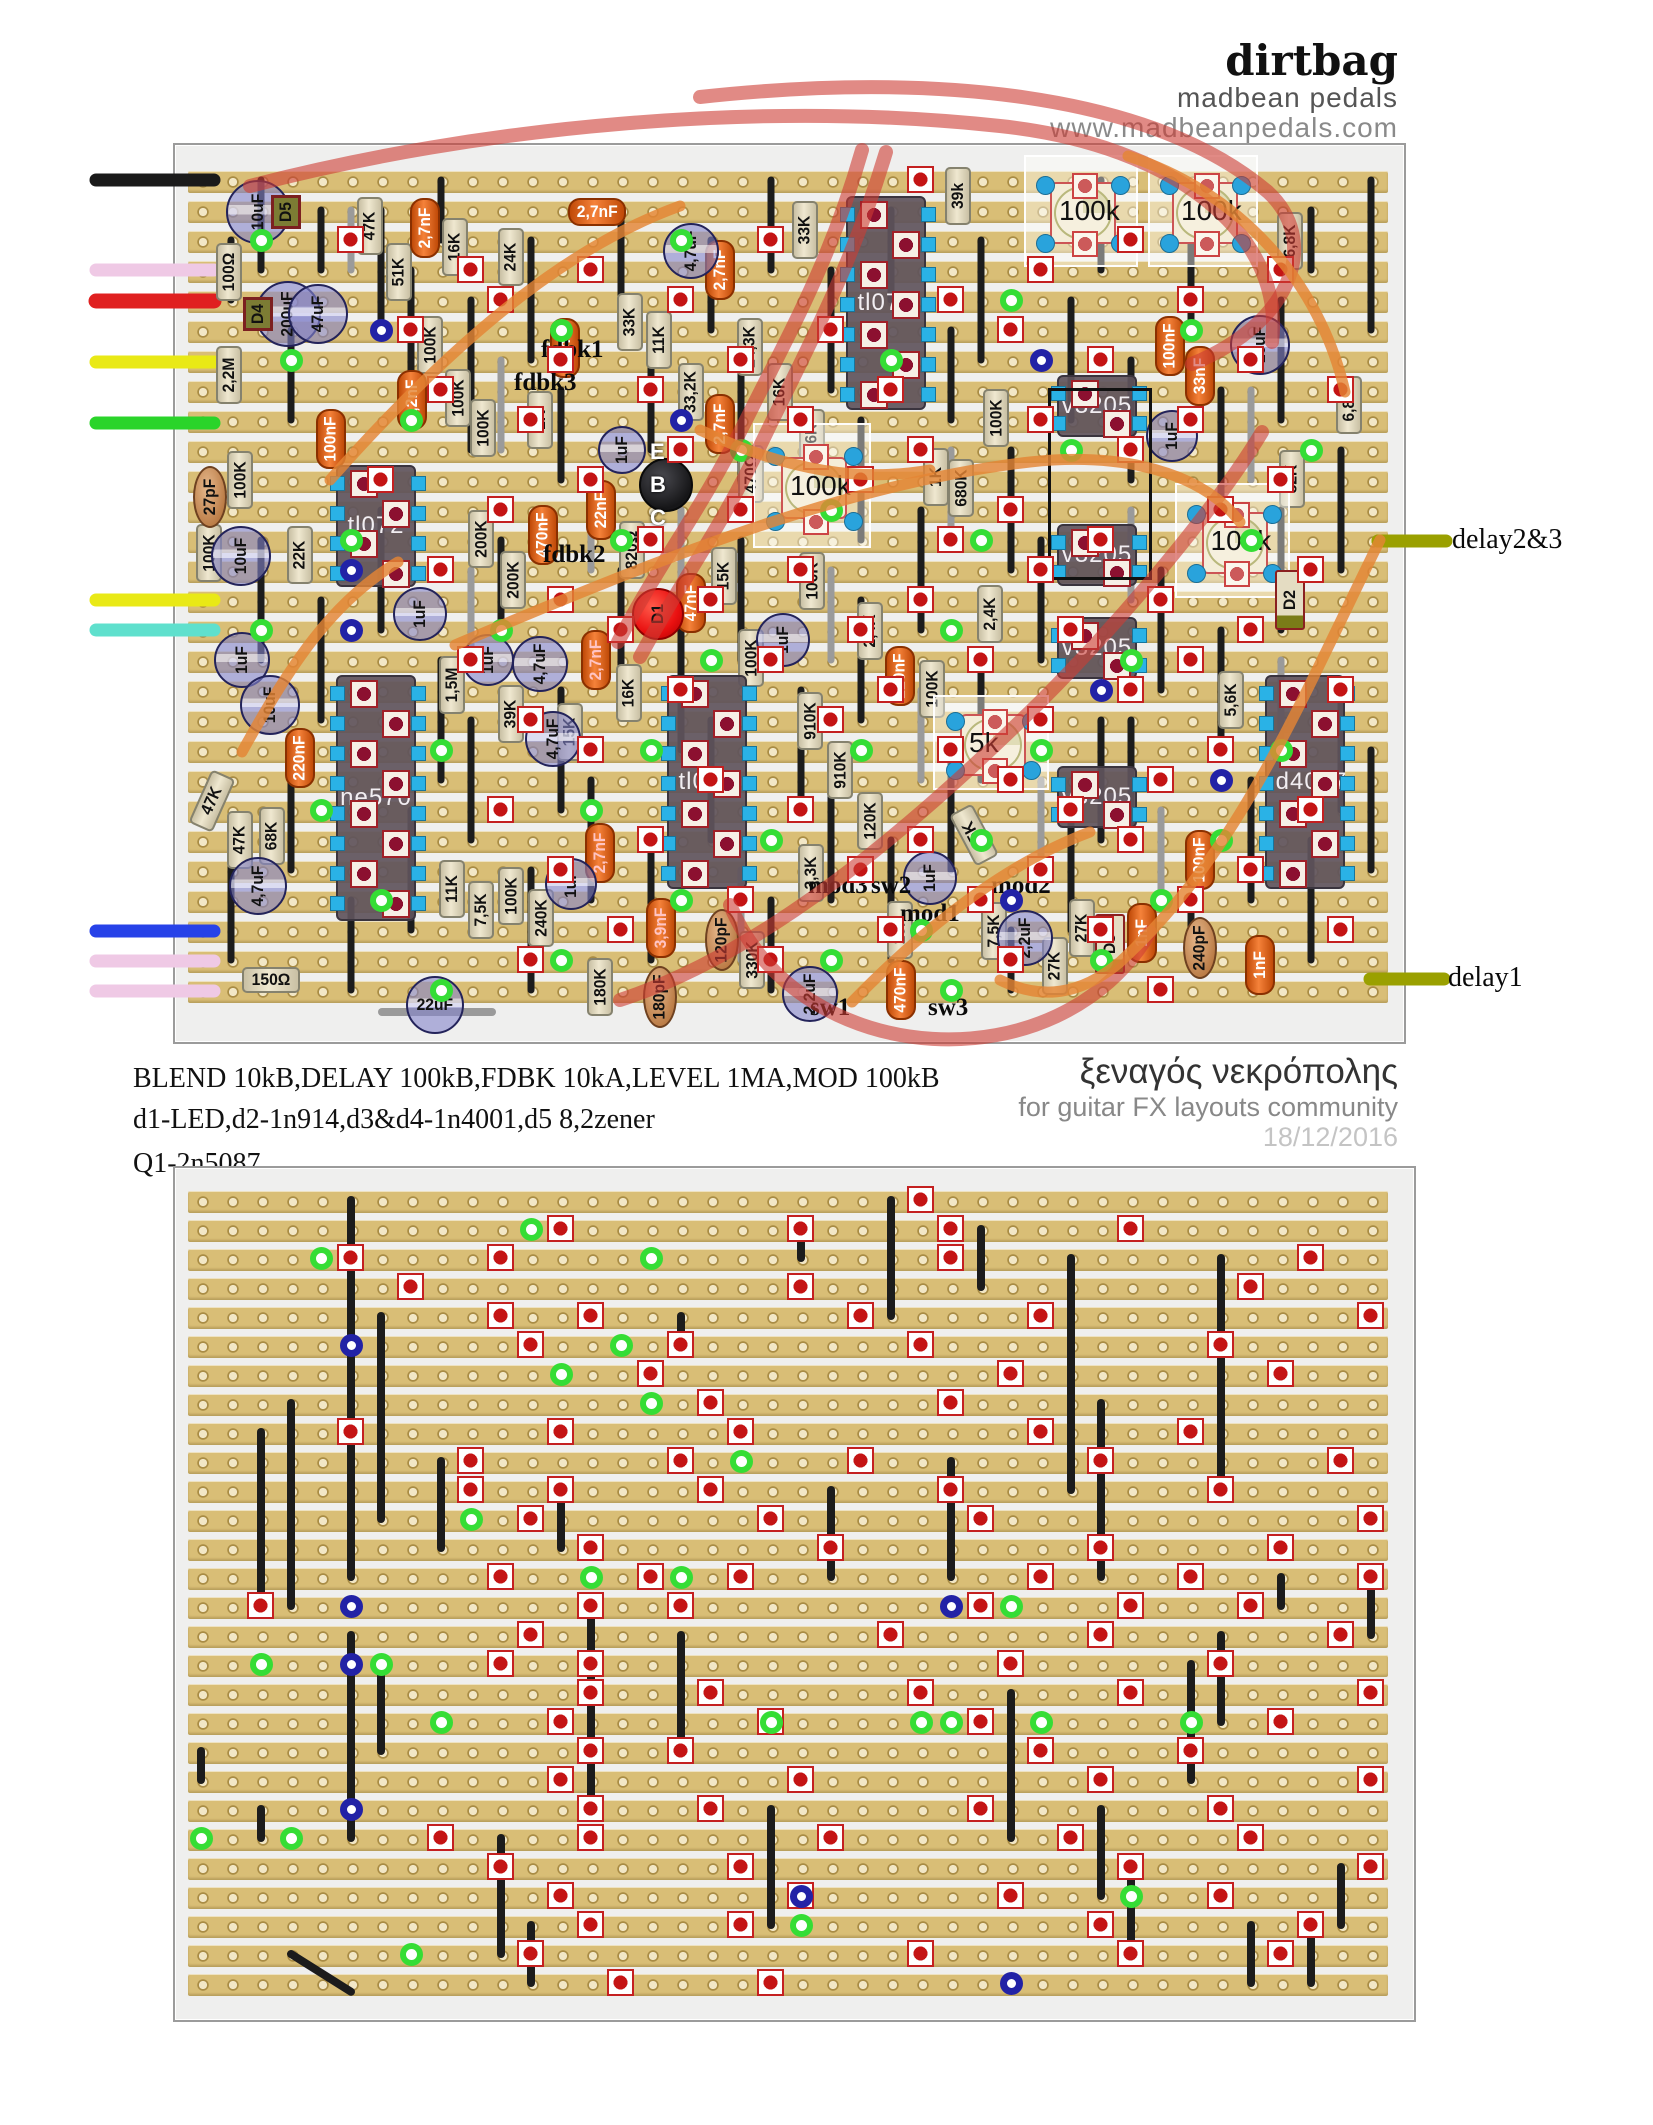 Image resolution: width=1653 pixels, height=2125 pixels. Describe the element at coordinates (1208, 1107) in the screenshot. I see `community-credit: for guitar FX layouts community` at that location.